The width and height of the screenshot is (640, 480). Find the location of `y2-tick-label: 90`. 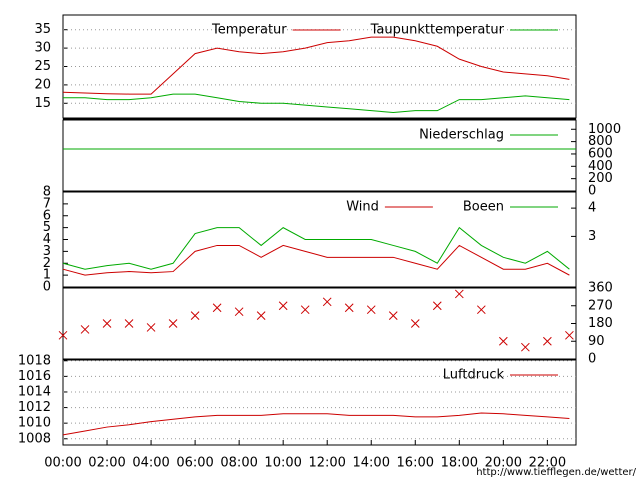

y2-tick-label: 90 is located at coordinates (596, 341).